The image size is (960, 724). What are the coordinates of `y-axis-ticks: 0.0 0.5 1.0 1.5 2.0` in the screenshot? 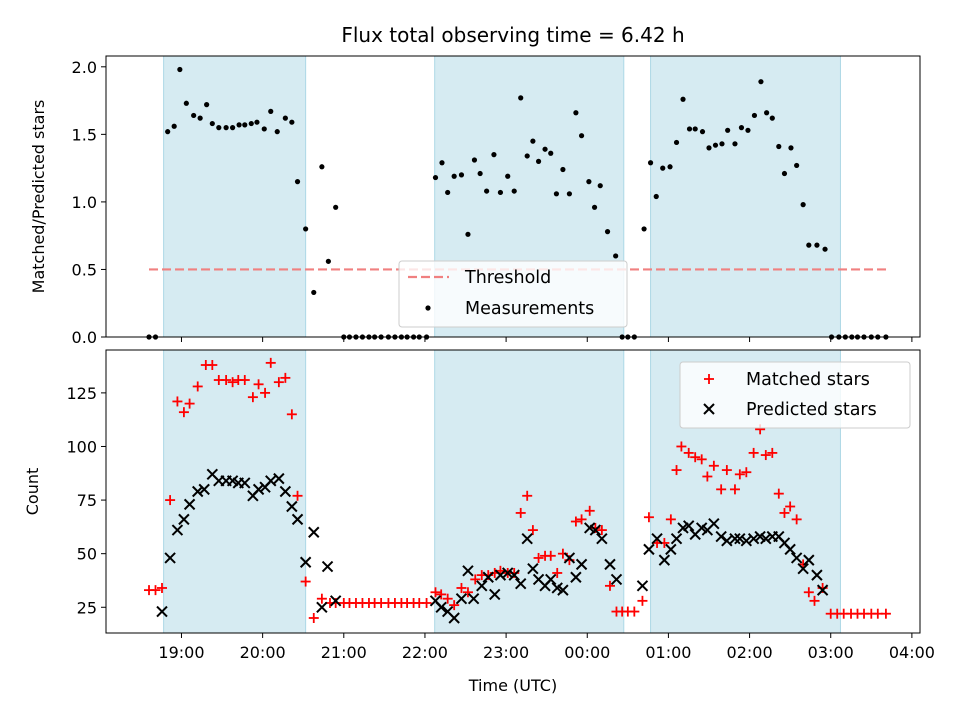 It's located at (89, 202).